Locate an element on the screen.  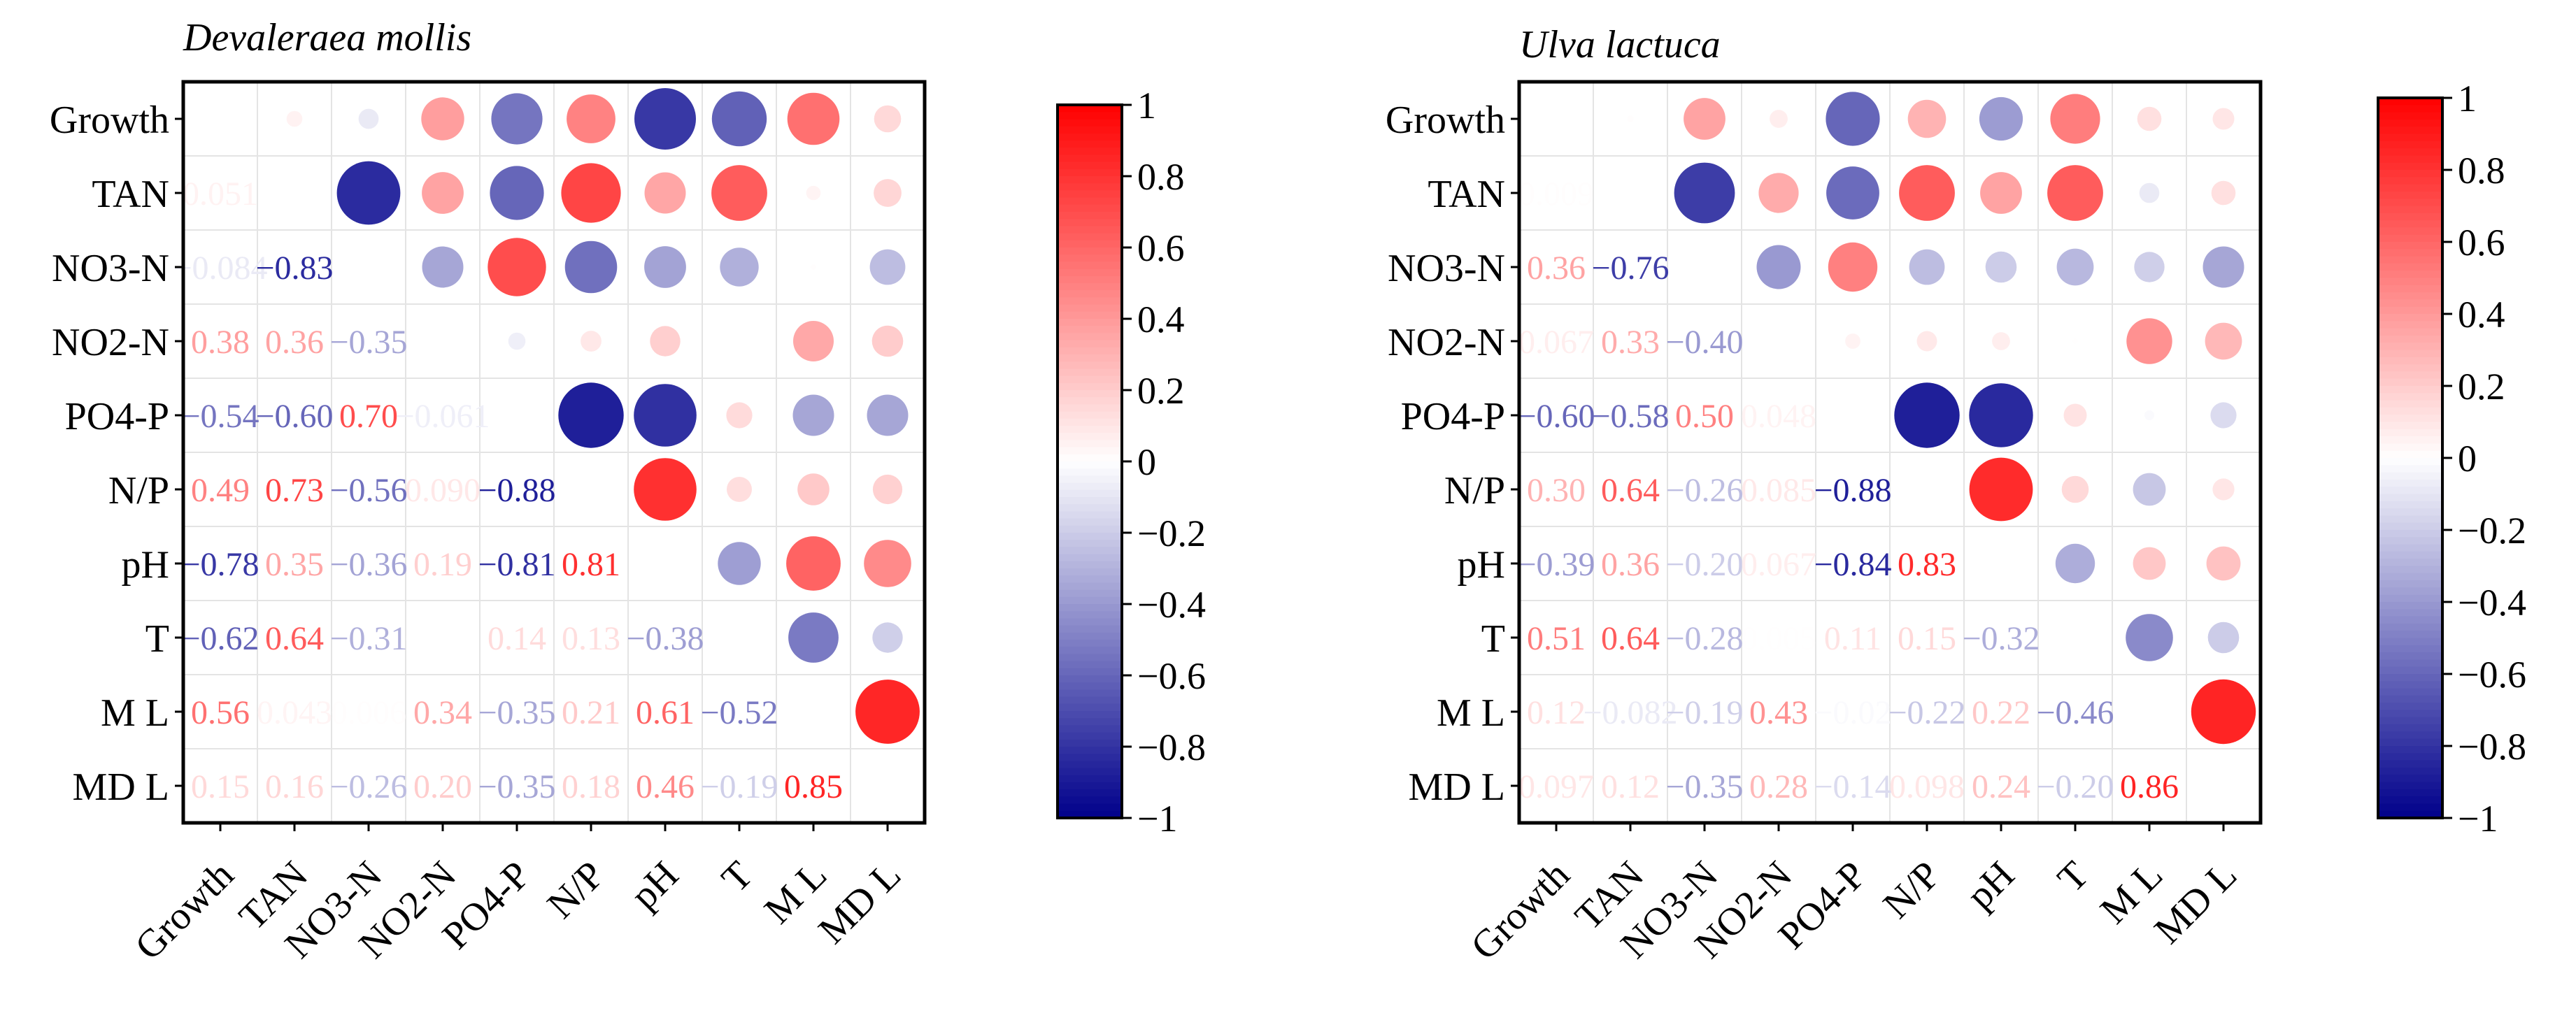
corr-value-label: 0.38 is located at coordinates (220, 343).